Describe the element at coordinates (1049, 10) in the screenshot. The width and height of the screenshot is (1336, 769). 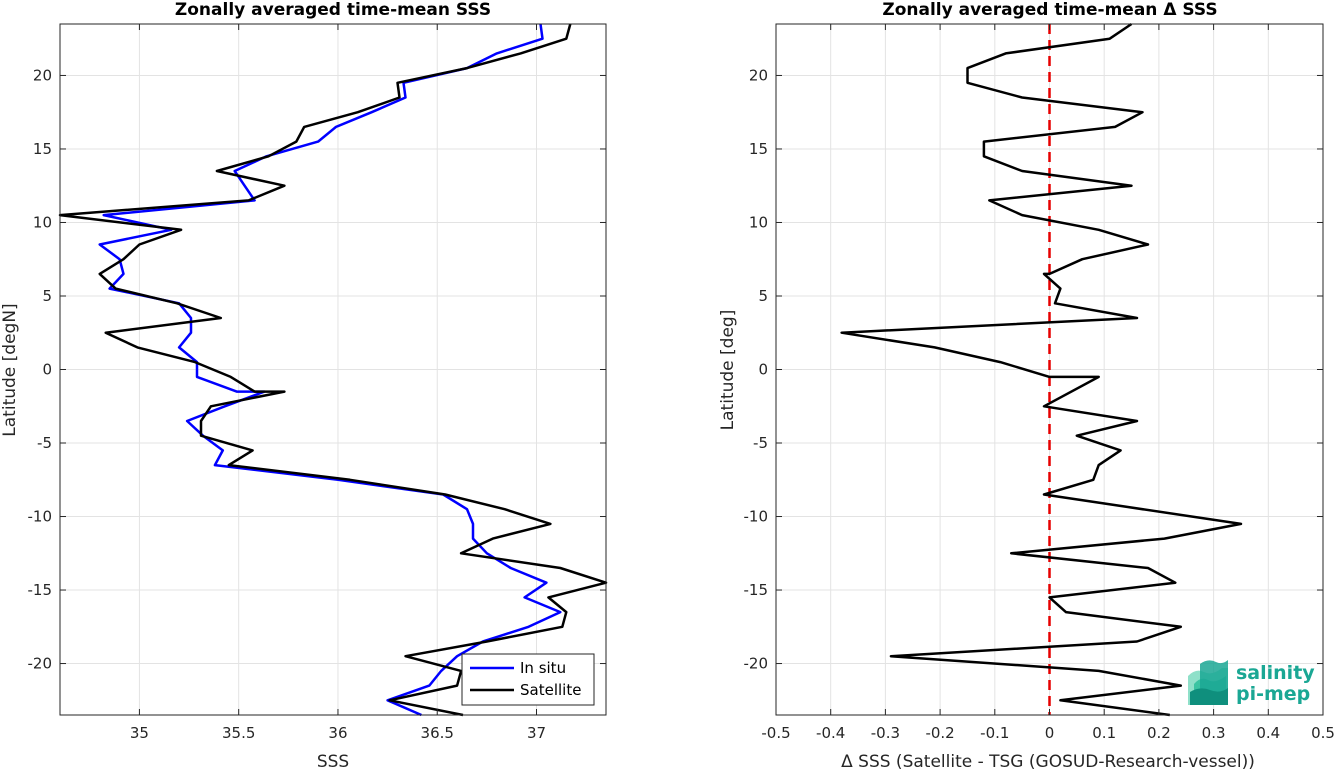
I see `right-chart-title: Zonally averaged time-mean Δ SSS` at that location.